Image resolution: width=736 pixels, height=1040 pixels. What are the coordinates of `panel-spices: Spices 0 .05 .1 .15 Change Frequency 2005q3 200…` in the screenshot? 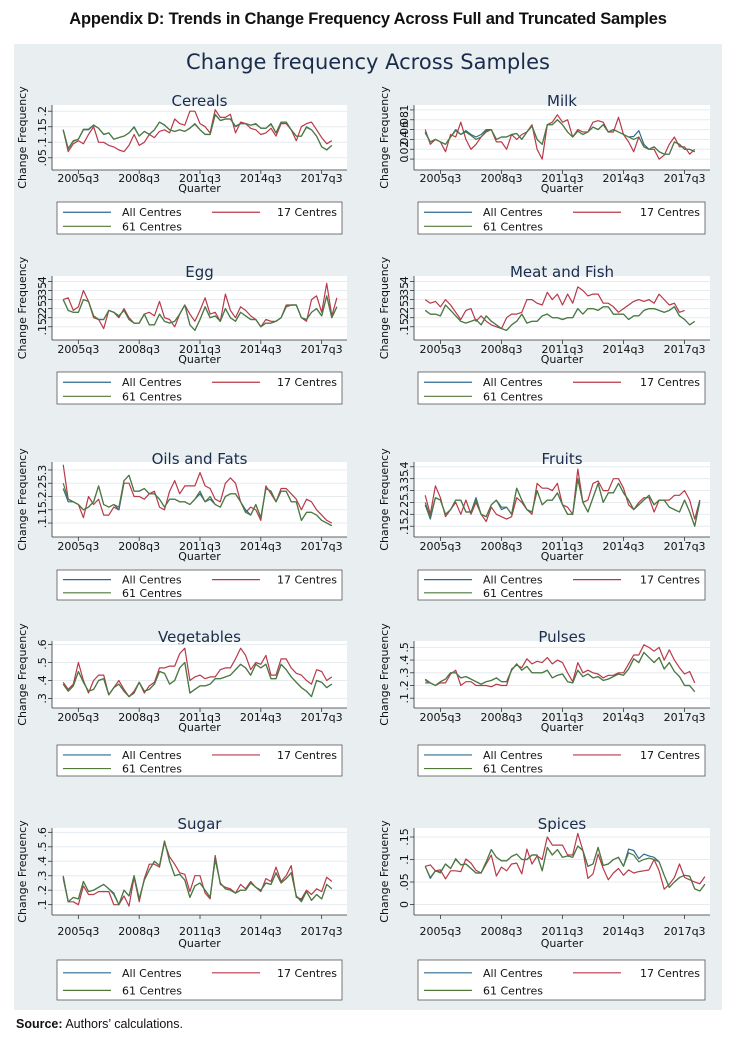 It's located at (544, 908).